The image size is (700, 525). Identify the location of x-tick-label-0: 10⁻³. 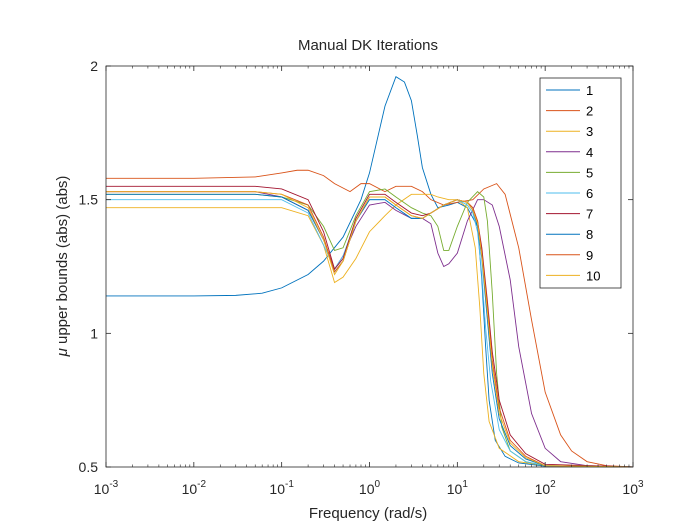
(106, 488).